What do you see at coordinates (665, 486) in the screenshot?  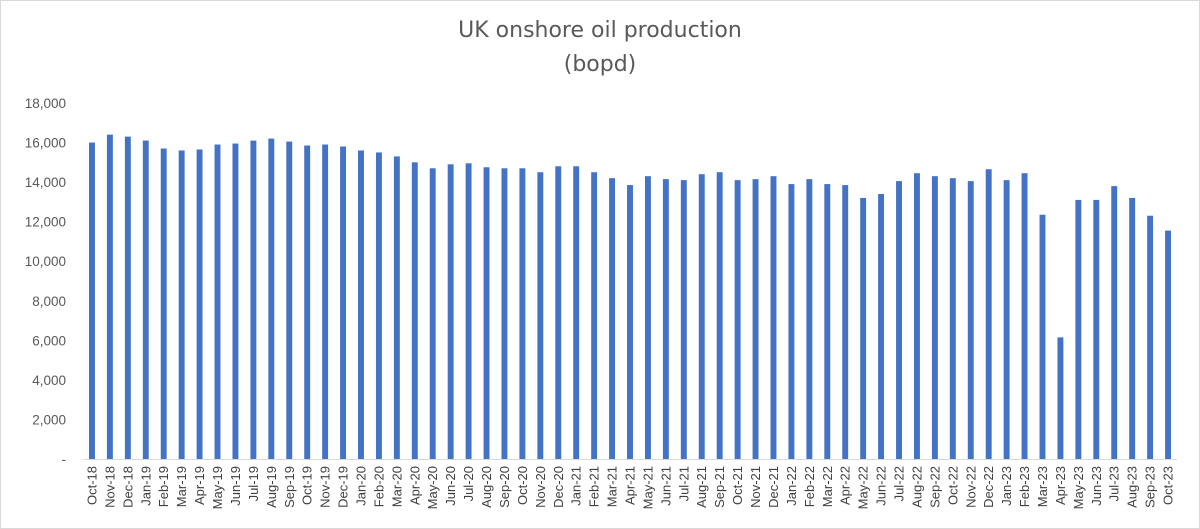 I see `x-tick-label: Jun-21` at bounding box center [665, 486].